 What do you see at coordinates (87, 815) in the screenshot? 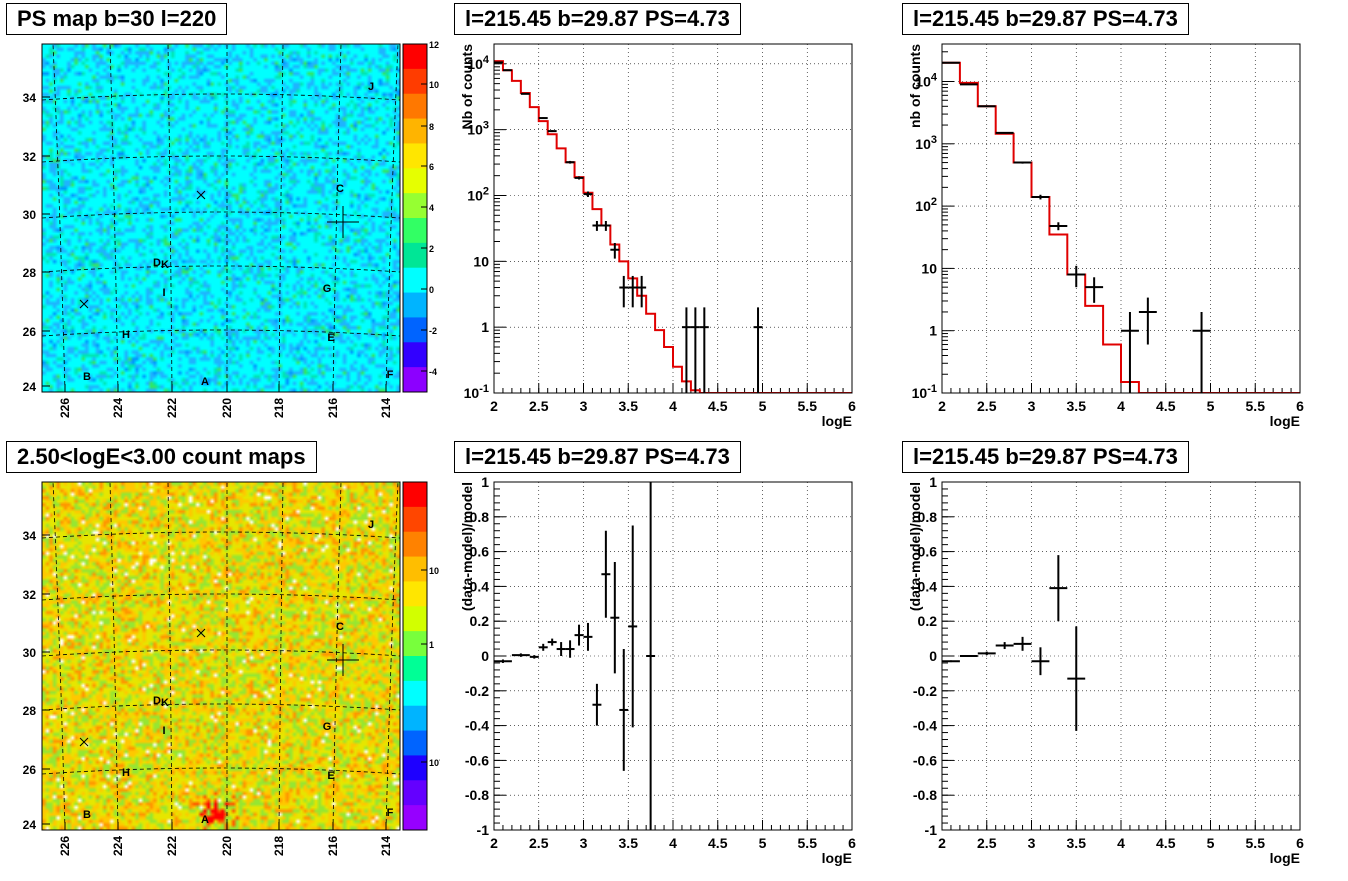
I see `source-label: B` at bounding box center [87, 815].